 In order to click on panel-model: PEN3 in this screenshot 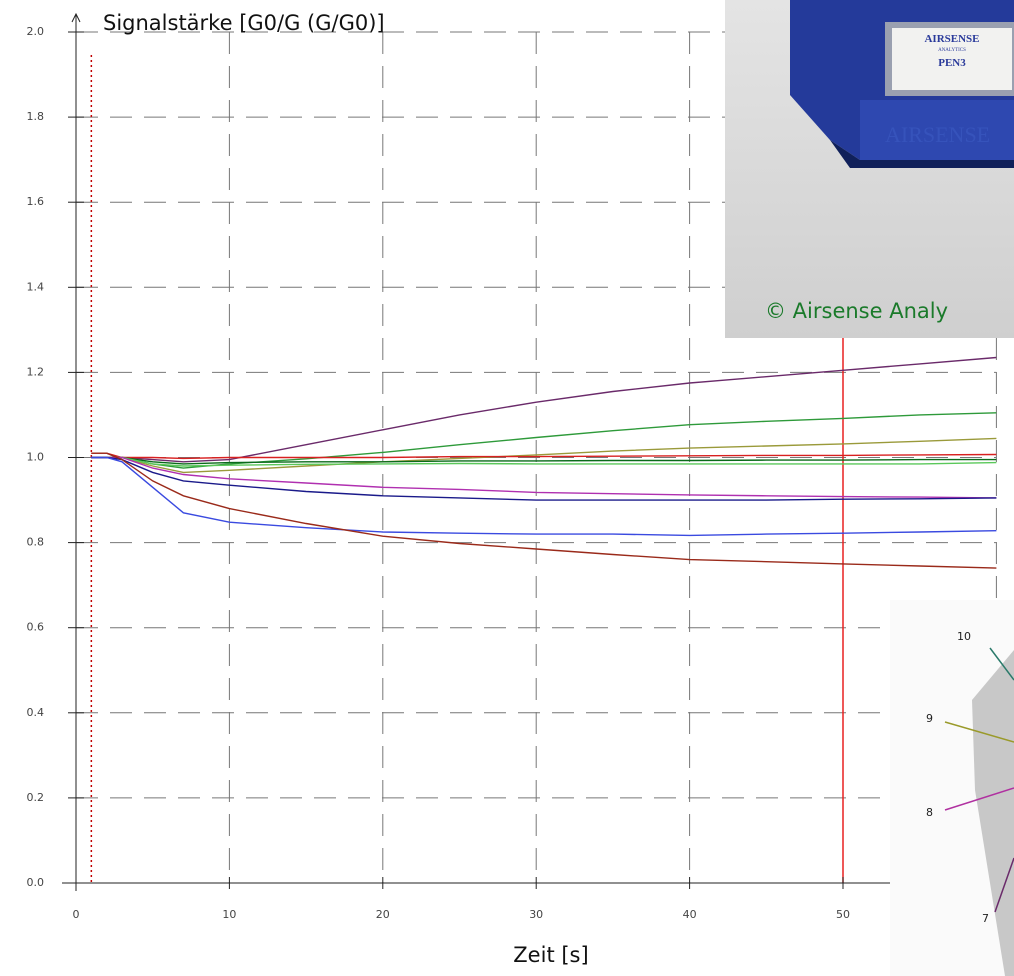, I will do `click(952, 63)`.